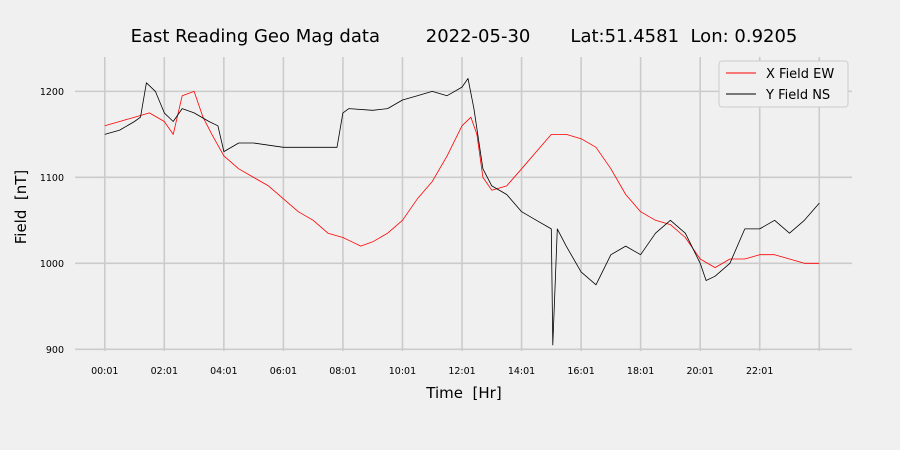  What do you see at coordinates (52, 92) in the screenshot?
I see `y-tick-label: 1200` at bounding box center [52, 92].